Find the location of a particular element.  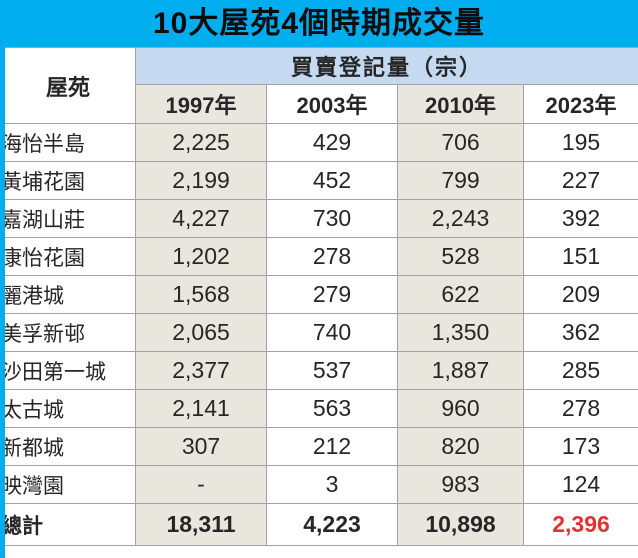

value-cell: 279 is located at coordinates (332, 294).